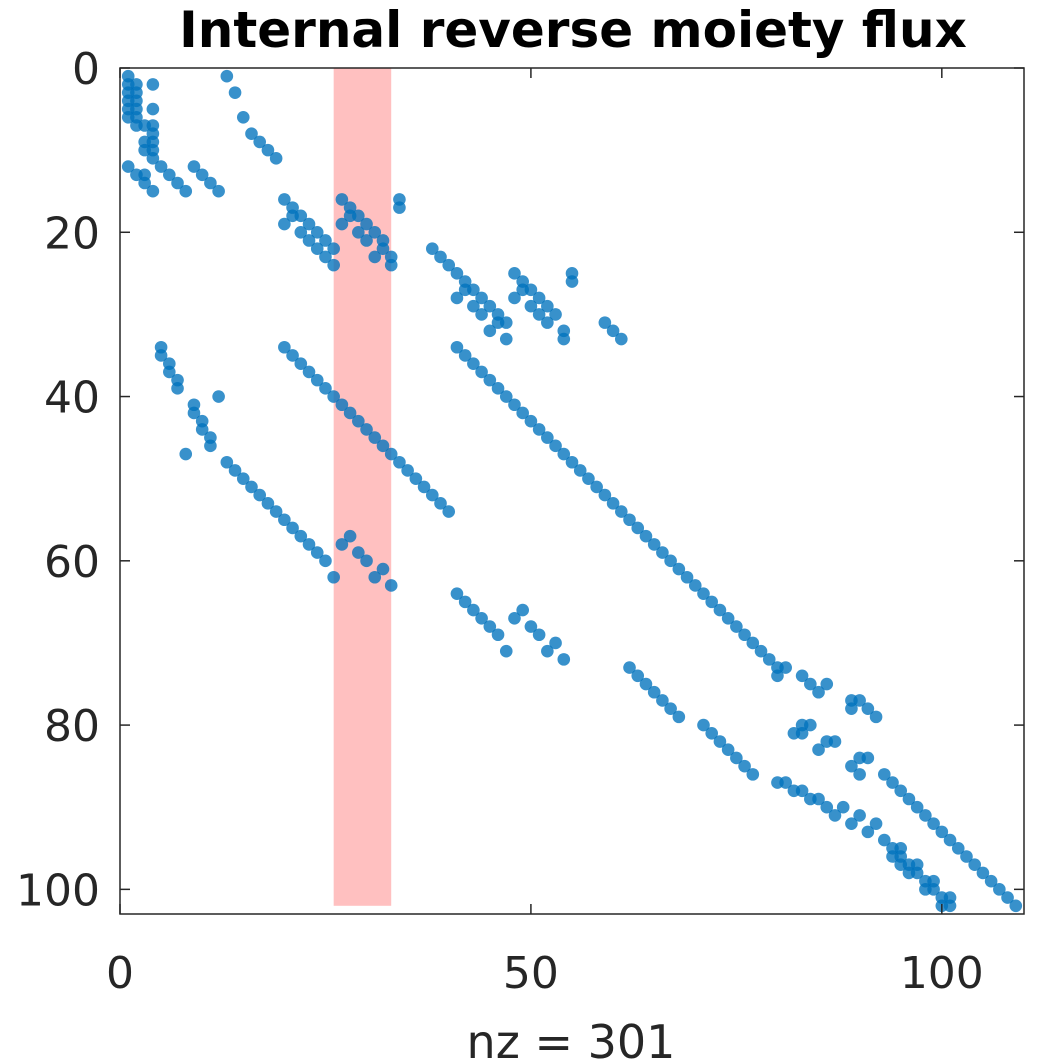 Image resolution: width=1057 pixels, height=1063 pixels. Describe the element at coordinates (531, 973) in the screenshot. I see `x-tick-label: 50` at that location.